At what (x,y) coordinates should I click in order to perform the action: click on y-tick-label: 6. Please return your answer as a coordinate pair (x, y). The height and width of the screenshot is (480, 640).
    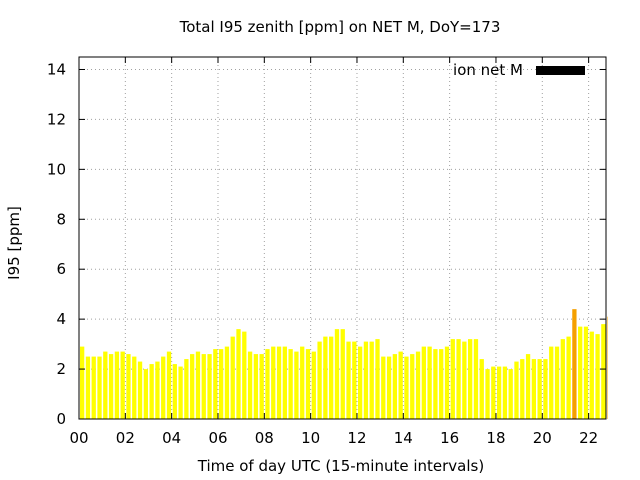
    Looking at the image, I should click on (61, 269).